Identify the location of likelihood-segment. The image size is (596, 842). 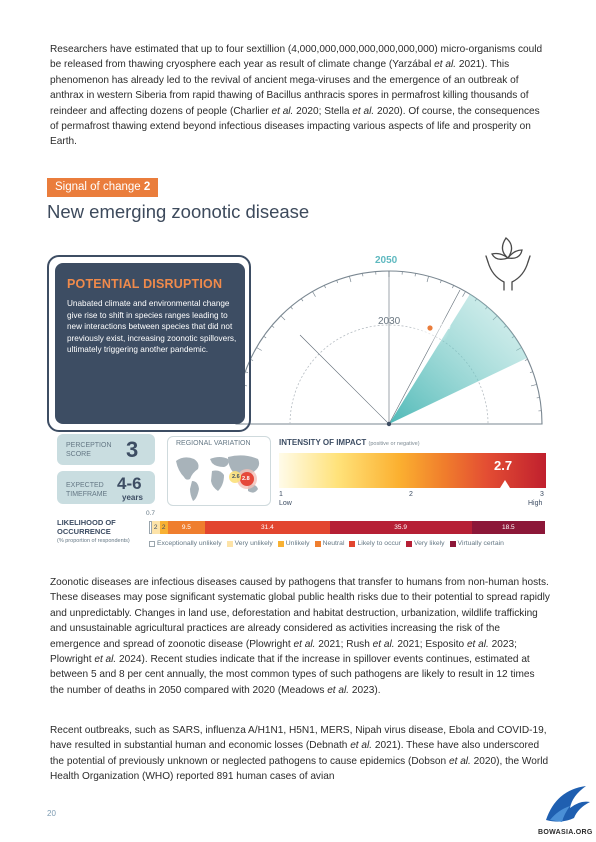
(150, 527).